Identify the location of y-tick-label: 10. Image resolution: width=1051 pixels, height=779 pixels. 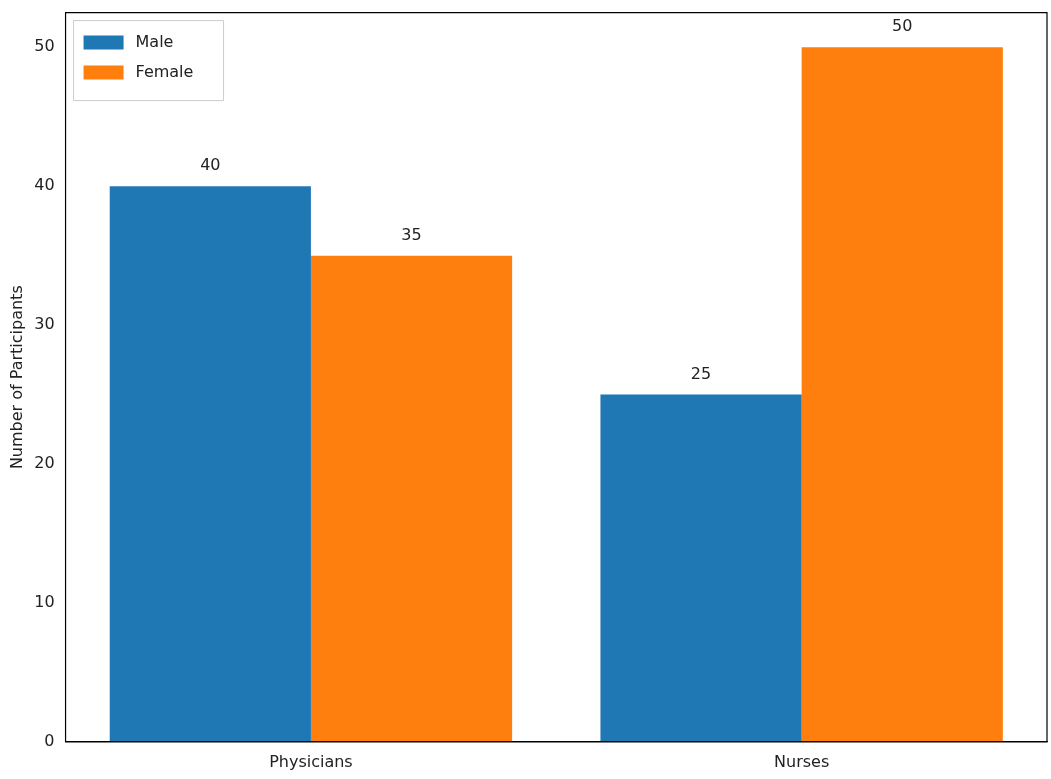
(44, 602).